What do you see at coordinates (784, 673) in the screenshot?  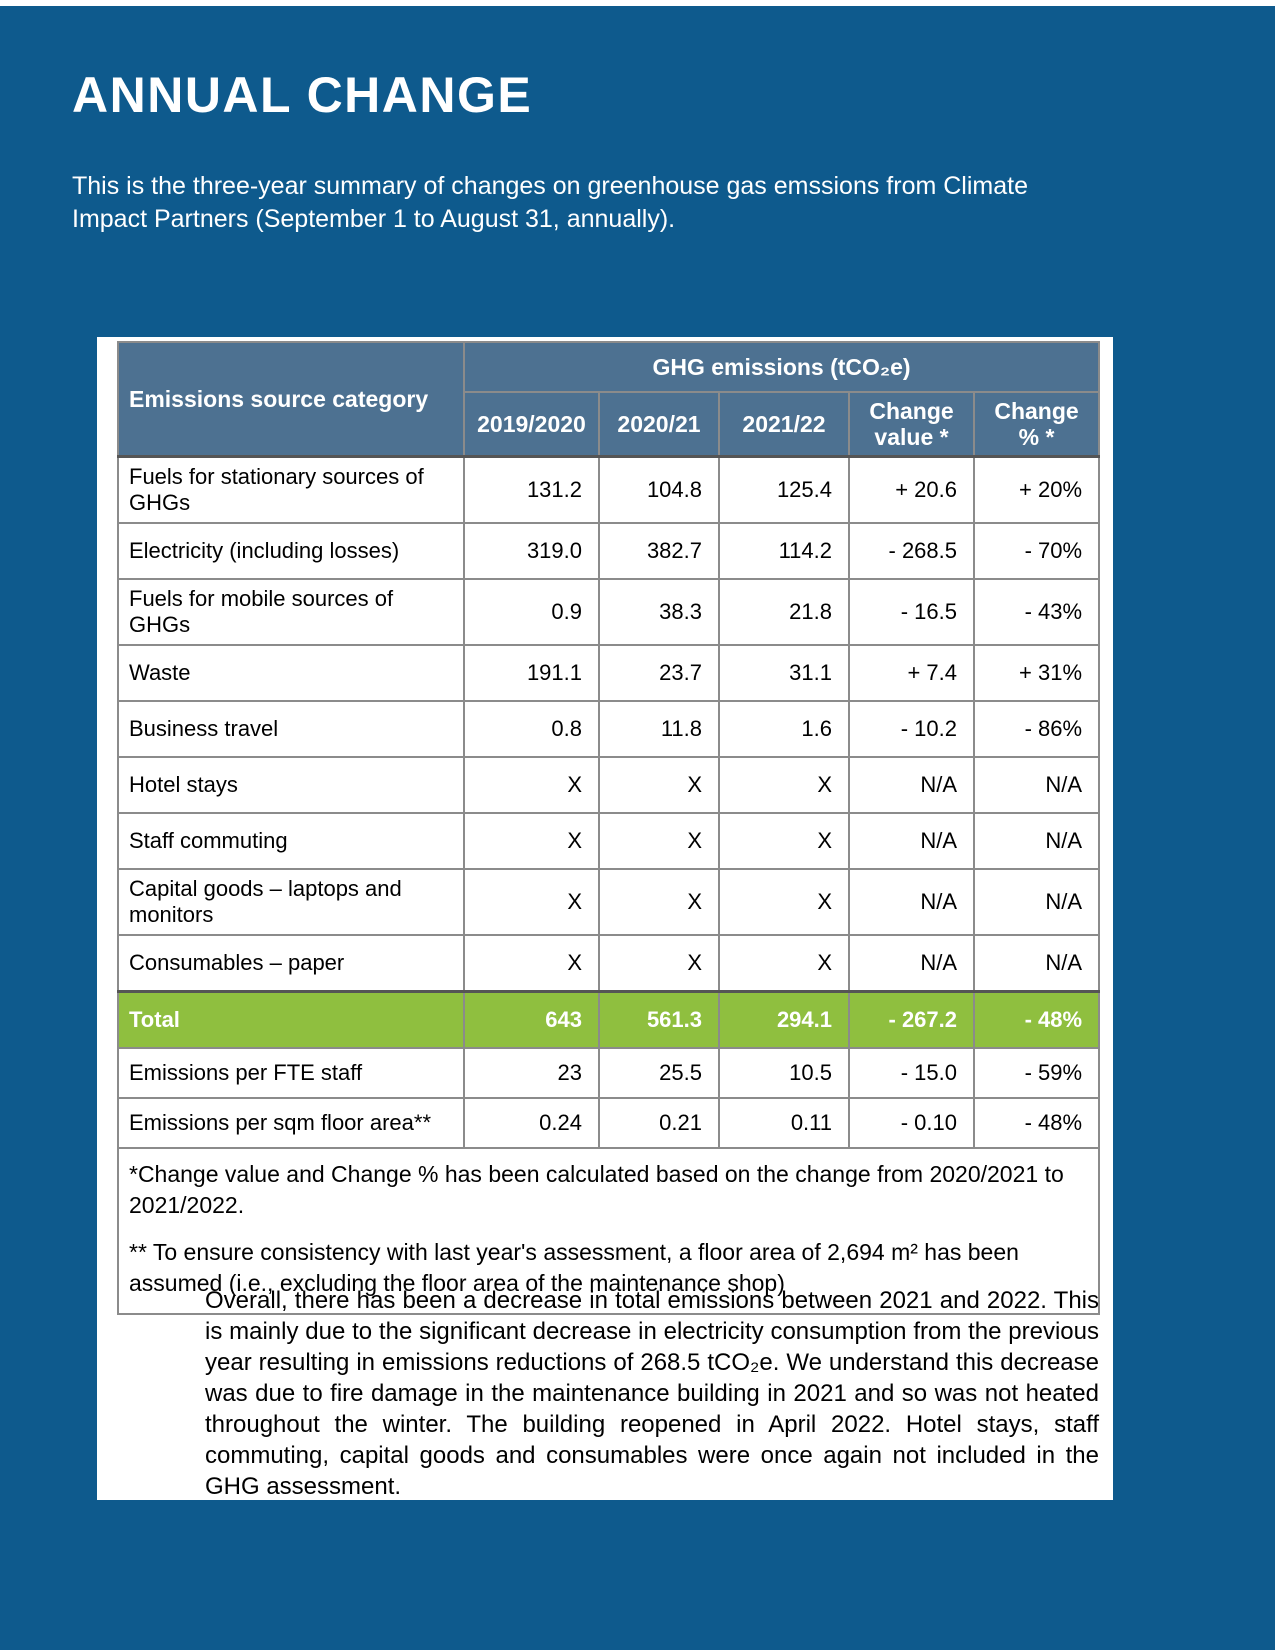 I see `row-value: 31.1` at bounding box center [784, 673].